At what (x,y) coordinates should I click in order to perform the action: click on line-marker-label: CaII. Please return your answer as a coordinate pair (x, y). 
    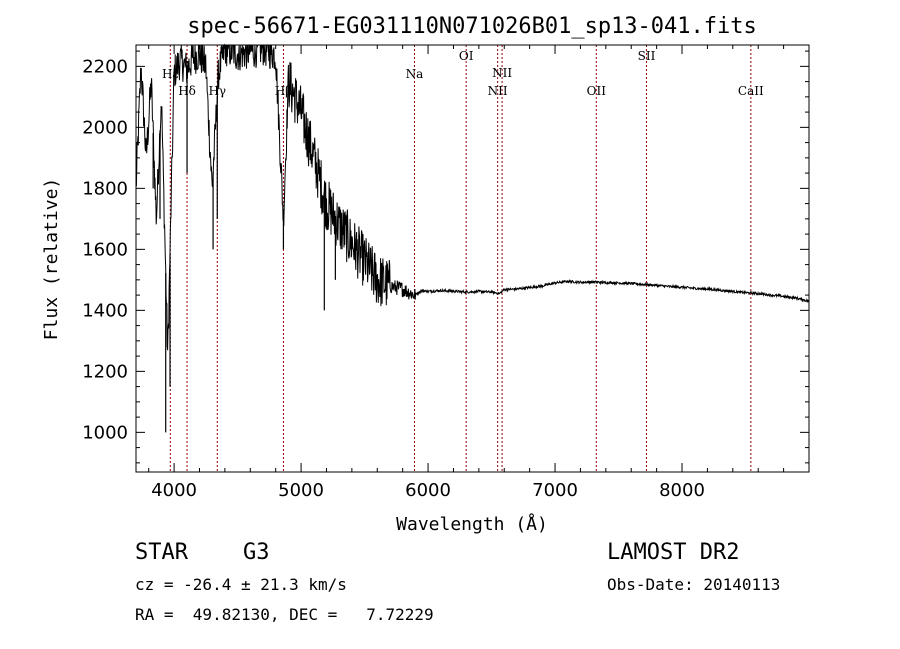
    Looking at the image, I should click on (751, 91).